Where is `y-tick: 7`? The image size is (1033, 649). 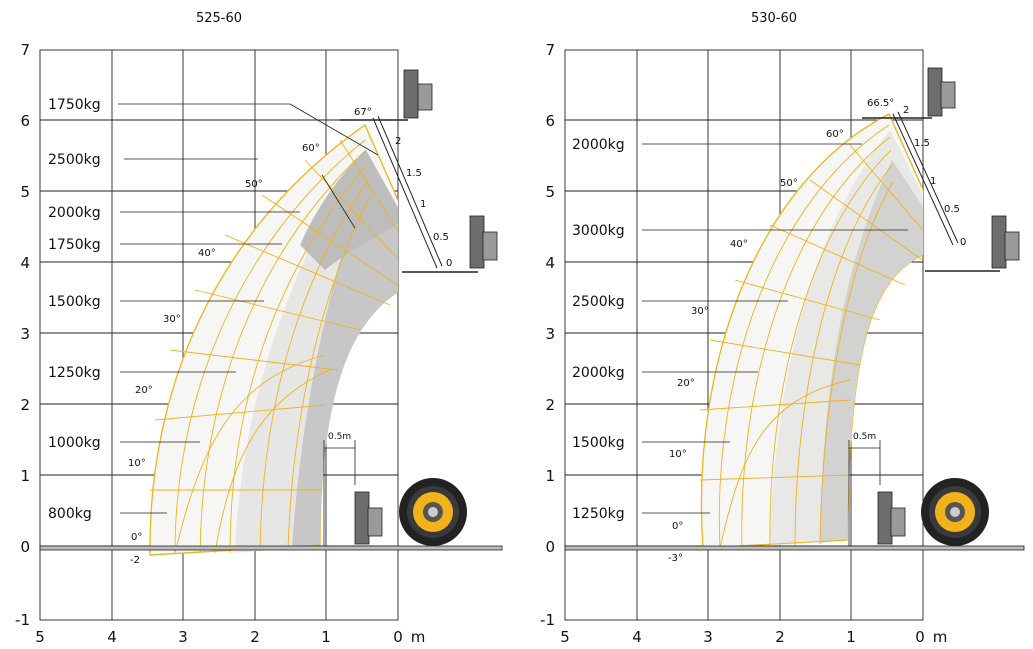 y-tick: 7 is located at coordinates (550, 50).